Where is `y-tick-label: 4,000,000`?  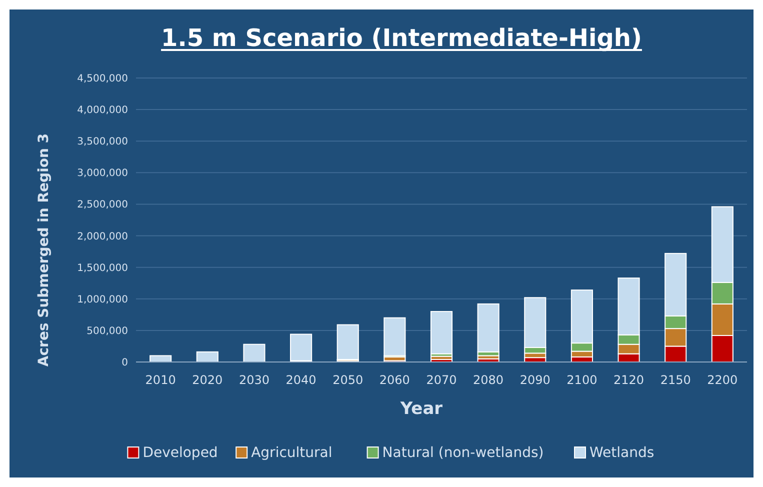 y-tick-label: 4,000,000 is located at coordinates (102, 110).